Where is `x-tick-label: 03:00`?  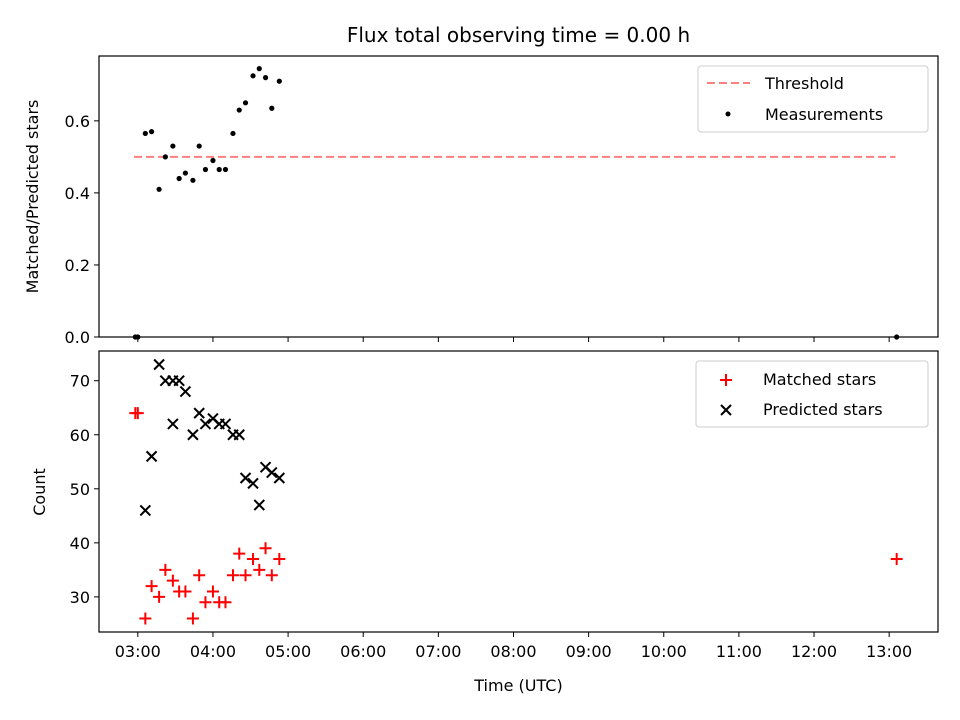 x-tick-label: 03:00 is located at coordinates (138, 651).